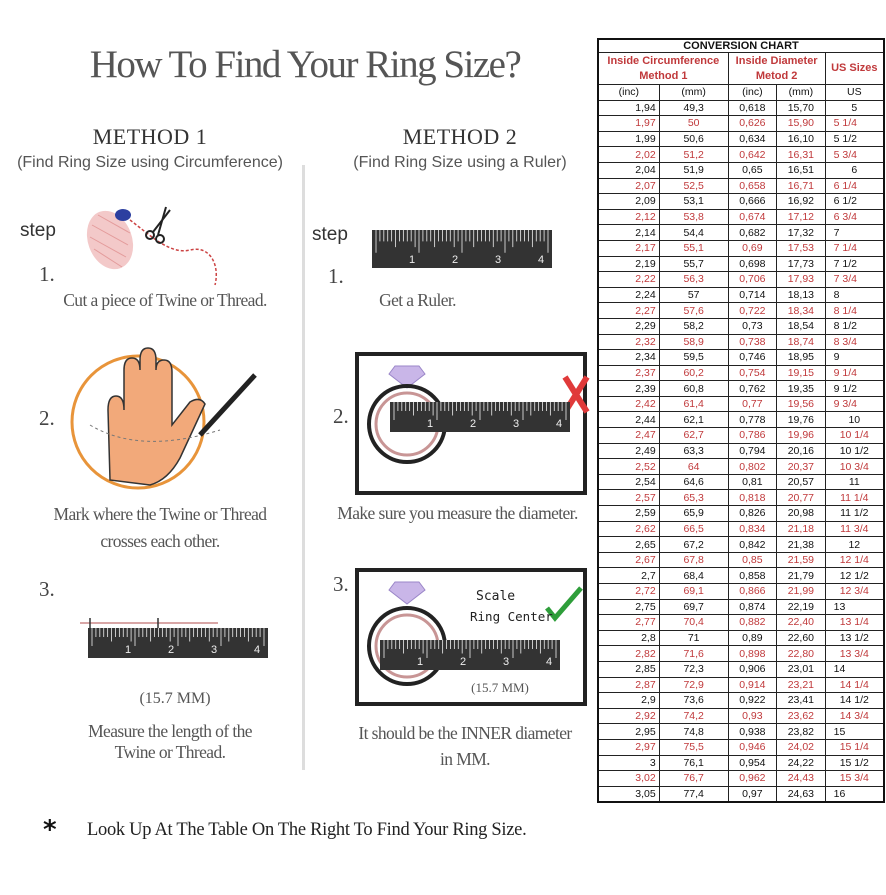 The image size is (886, 895). I want to click on table-cell: 0,954, so click(752, 763).